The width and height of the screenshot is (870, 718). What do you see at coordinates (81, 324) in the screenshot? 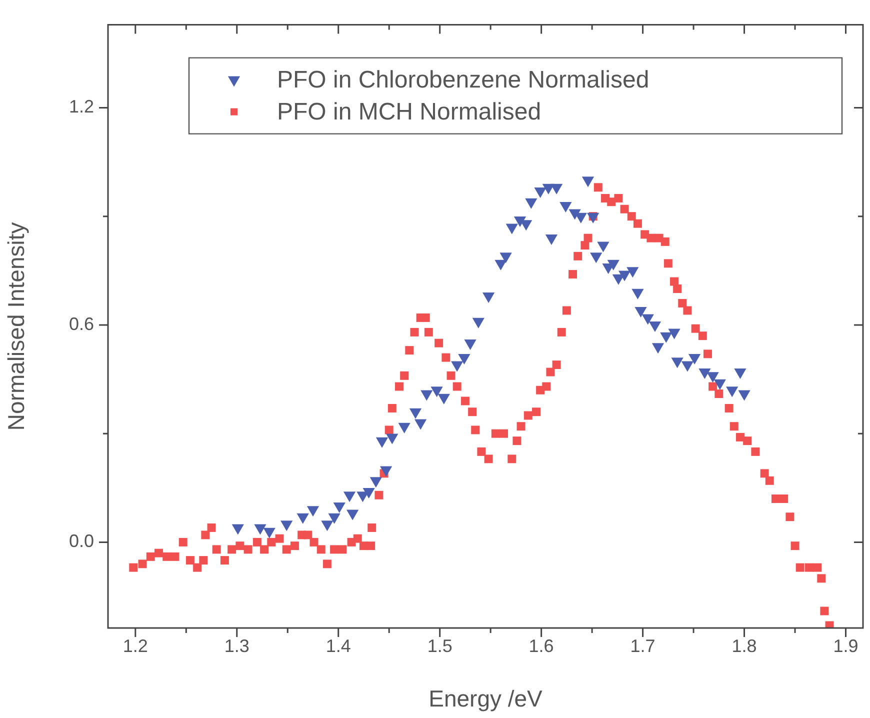
I see `y-tick-label: 0.6` at bounding box center [81, 324].